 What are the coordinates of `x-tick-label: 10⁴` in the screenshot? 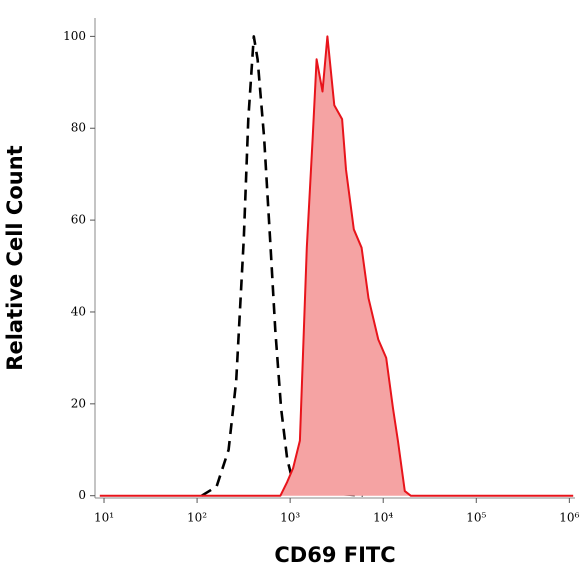 It's located at (383, 518).